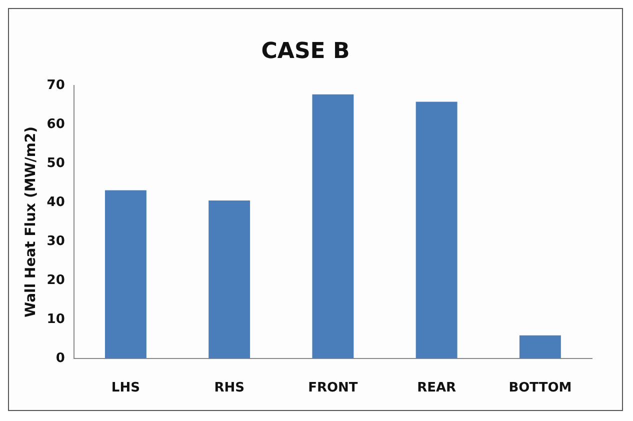 This screenshot has height=421, width=633. I want to click on y-tick-label: 0, so click(60, 358).